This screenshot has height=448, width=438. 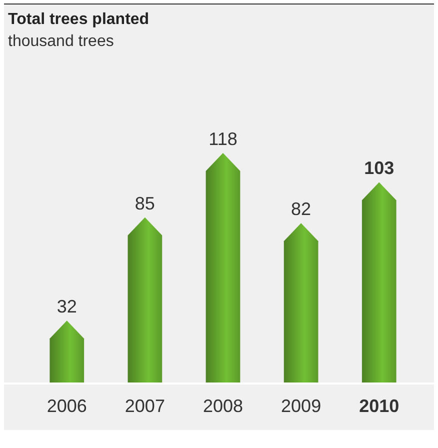 What do you see at coordinates (379, 406) in the screenshot?
I see `x-tick-label: 2010` at bounding box center [379, 406].